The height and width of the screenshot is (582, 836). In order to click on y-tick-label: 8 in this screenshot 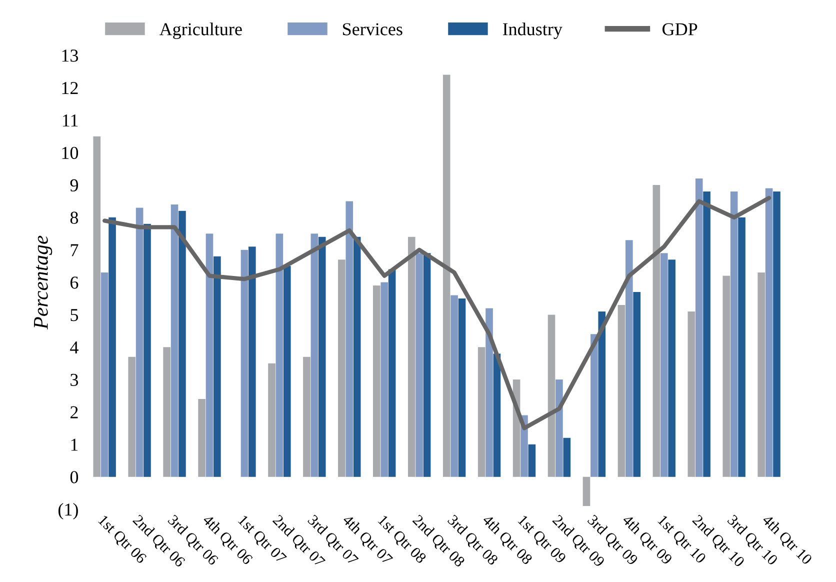, I will do `click(74, 218)`.